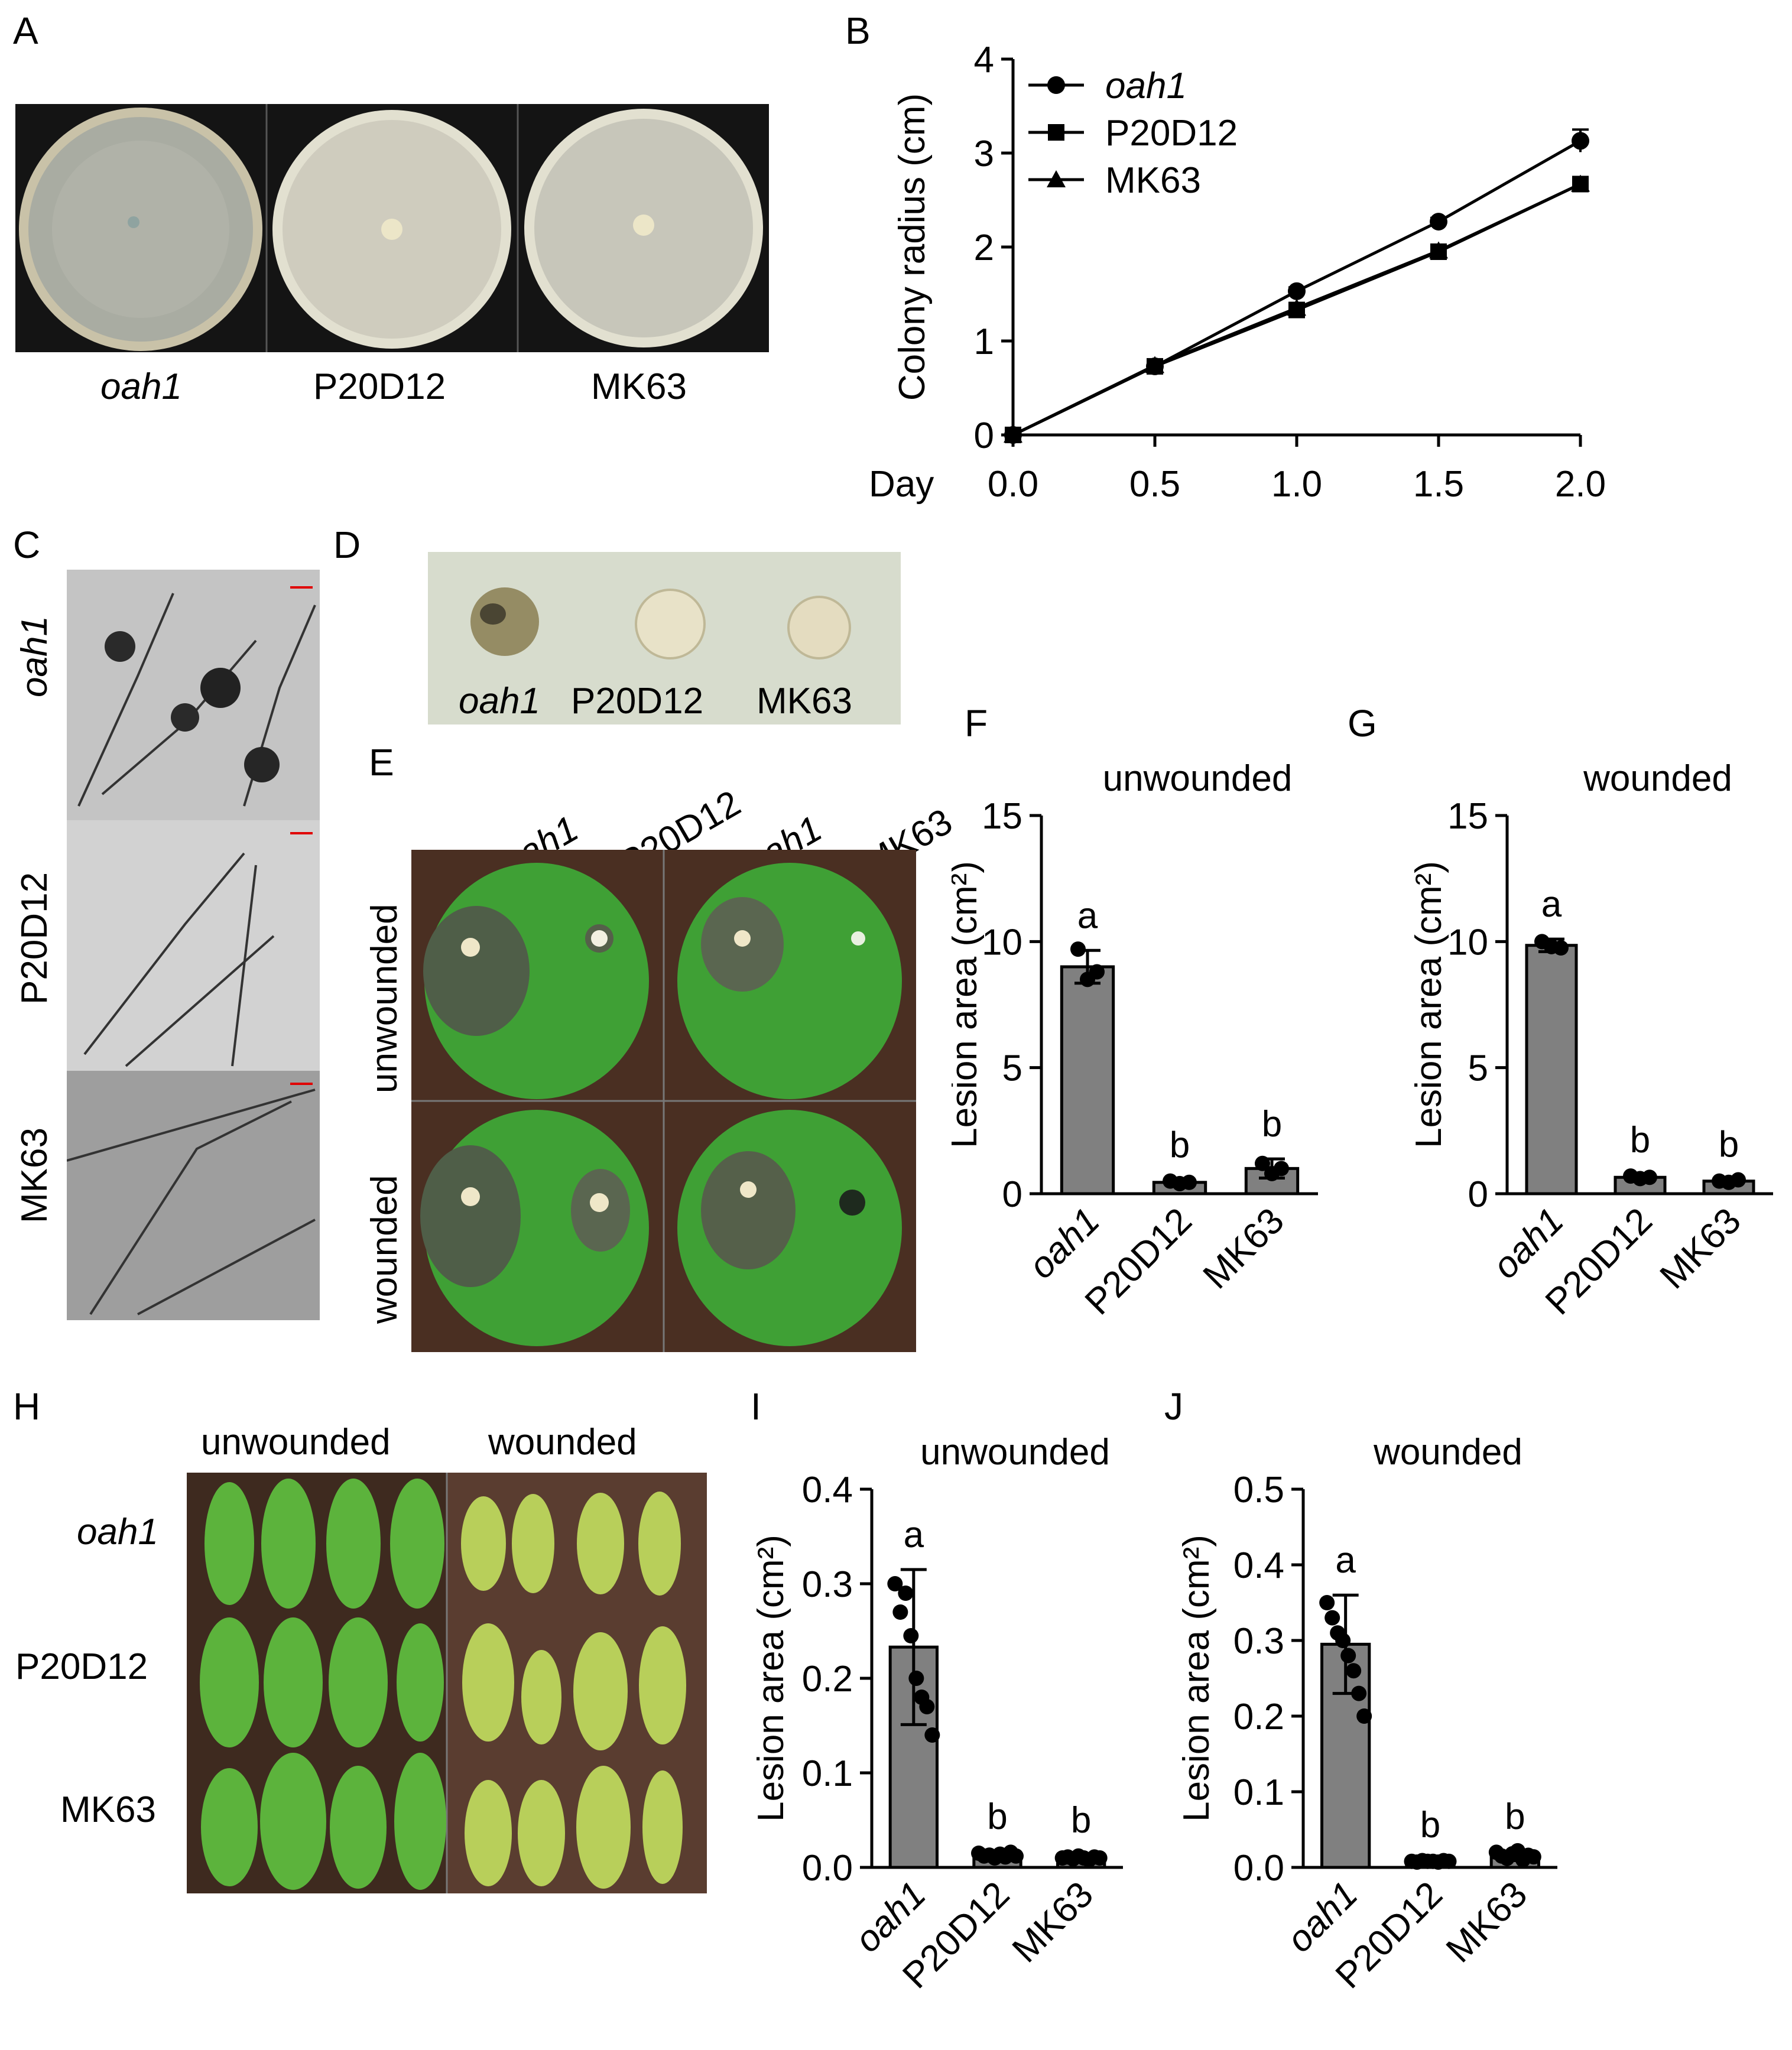 This screenshot has width=1792, height=2050. I want to click on chart-title: unwounded, so click(1198, 778).